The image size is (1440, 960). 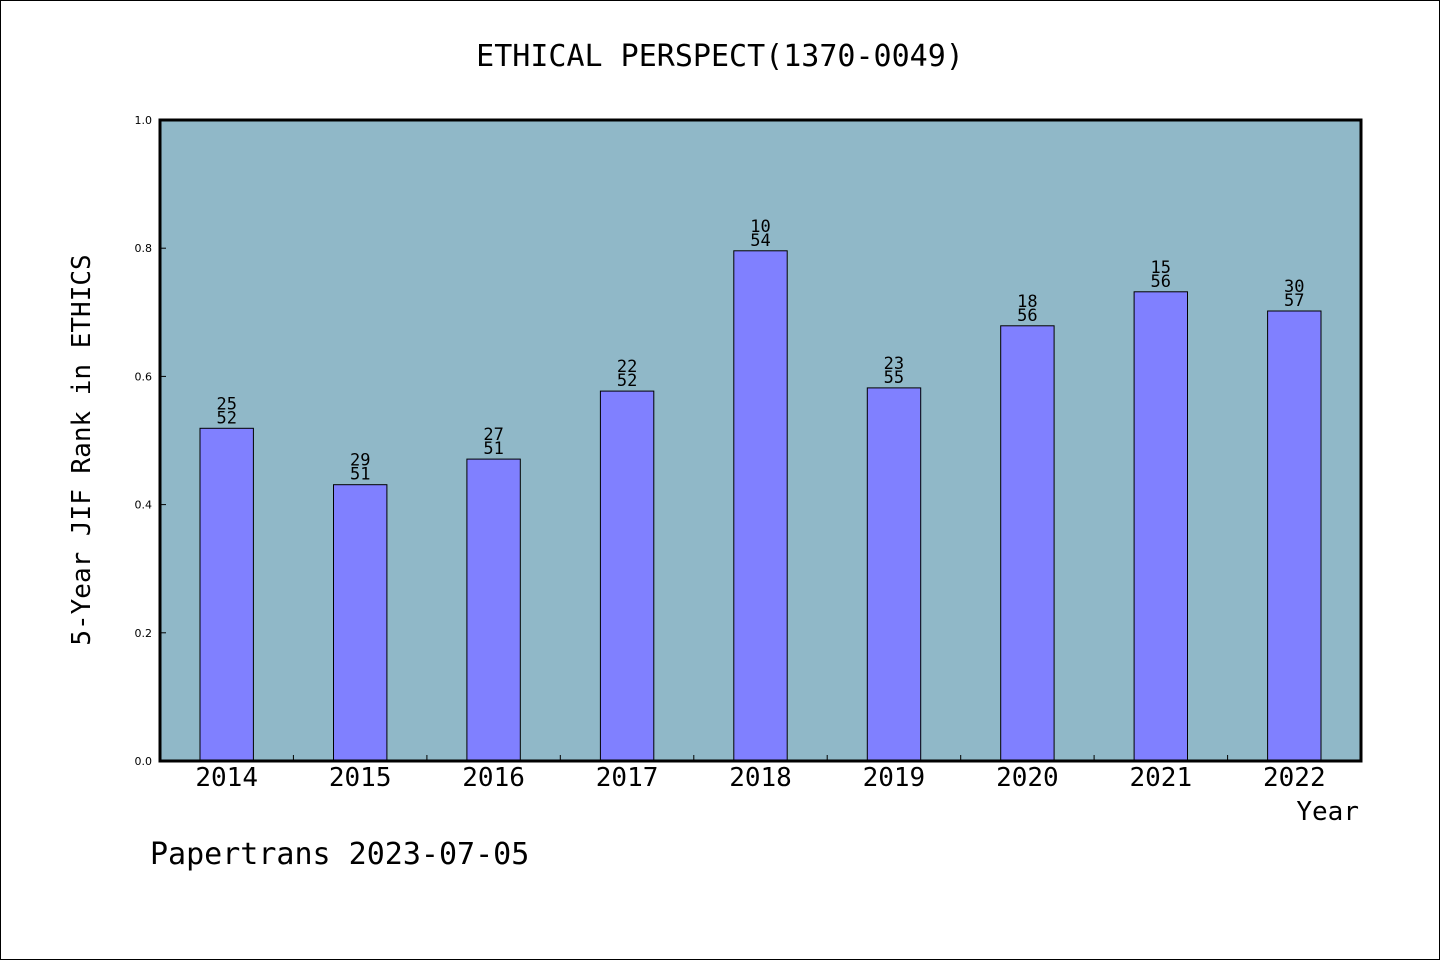 What do you see at coordinates (1161, 282) in the screenshot?
I see `total-label-2021: 56` at bounding box center [1161, 282].